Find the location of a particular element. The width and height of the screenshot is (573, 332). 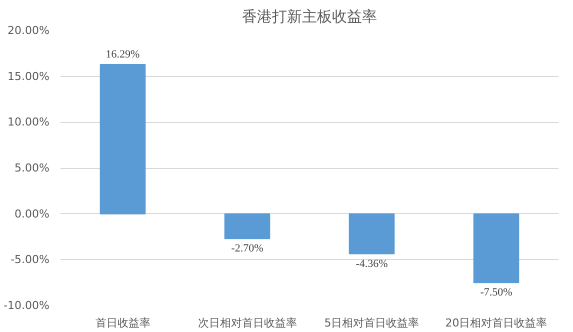

x-tick-label: 次日相对首日收益率 is located at coordinates (247, 323).